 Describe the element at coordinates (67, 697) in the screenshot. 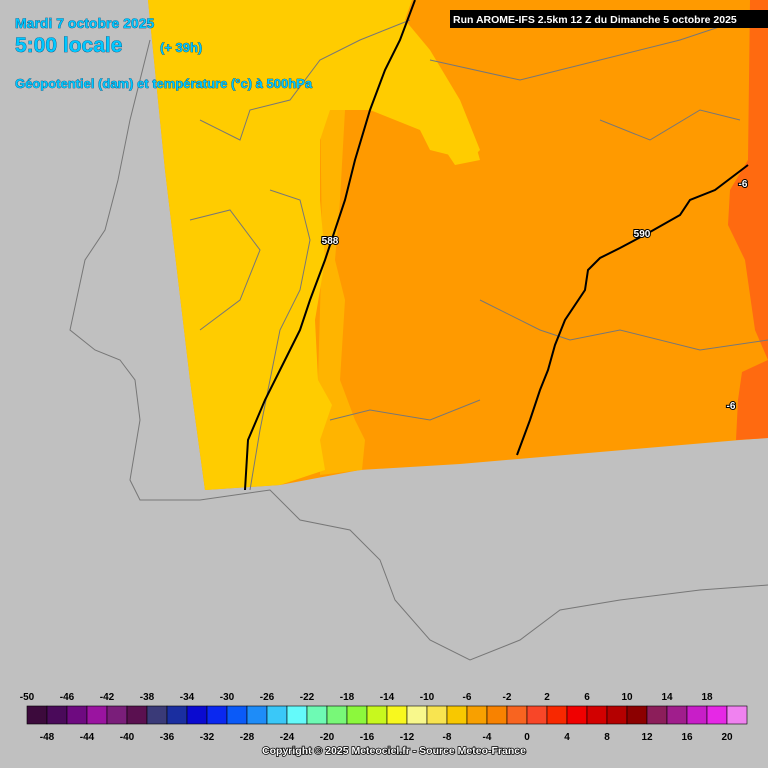

I see `legend-label: -46` at that location.